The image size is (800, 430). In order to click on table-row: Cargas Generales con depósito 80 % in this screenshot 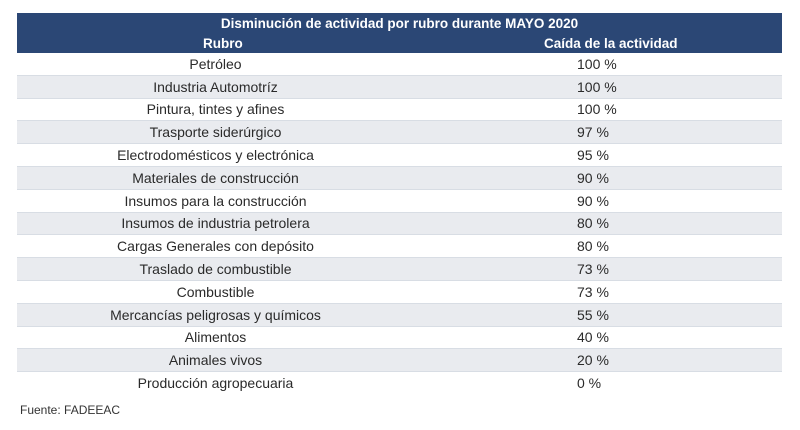, I will do `click(400, 246)`.